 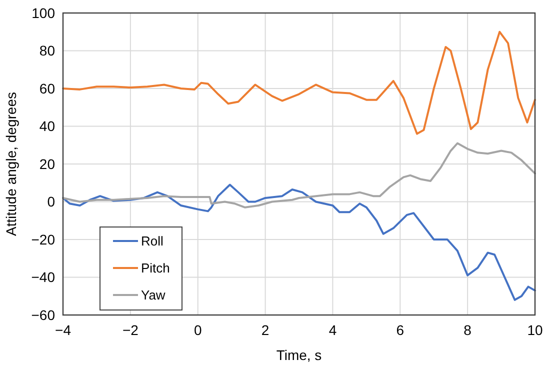 What do you see at coordinates (155, 268) in the screenshot?
I see `legend-label: Pitch` at bounding box center [155, 268].